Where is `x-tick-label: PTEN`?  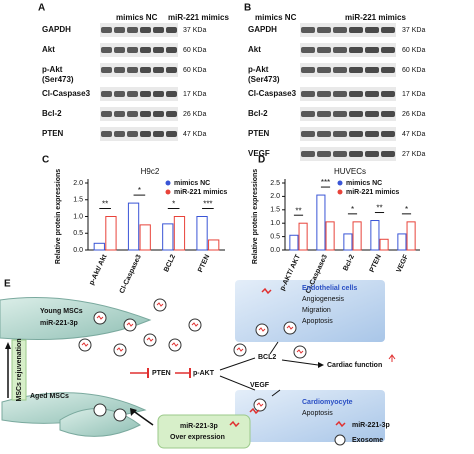
x-tick-label: PTEN is located at coordinates (376, 264).